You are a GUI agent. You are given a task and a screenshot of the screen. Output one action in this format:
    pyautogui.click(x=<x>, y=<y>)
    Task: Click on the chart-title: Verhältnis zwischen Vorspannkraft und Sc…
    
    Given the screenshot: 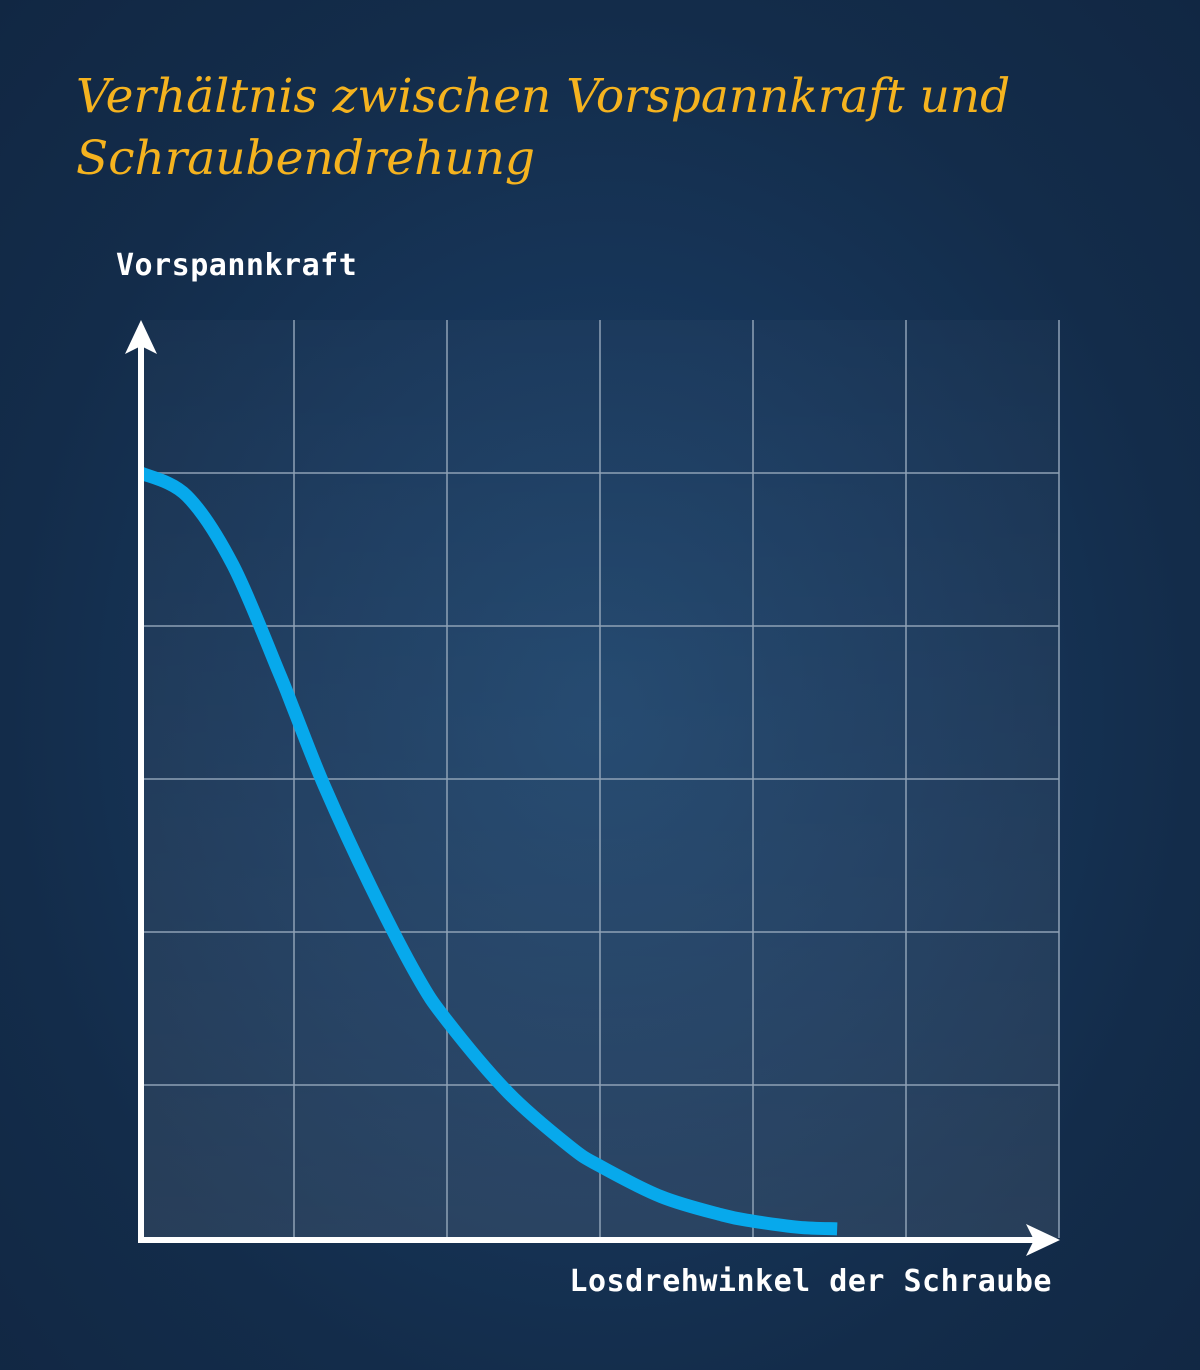 What is the action you would take?
    pyautogui.click(x=543, y=127)
    